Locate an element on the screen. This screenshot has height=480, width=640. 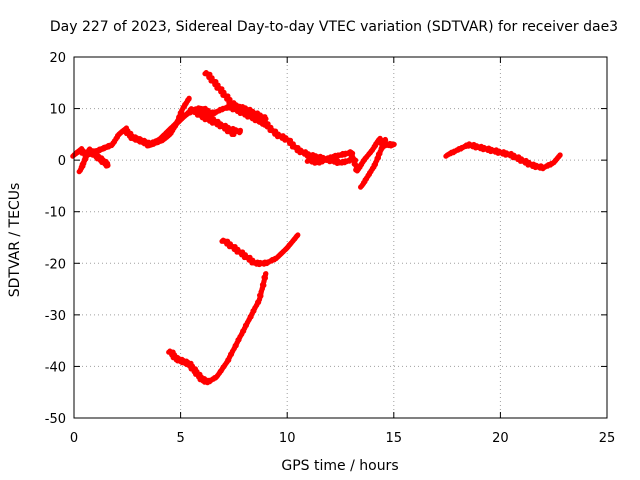
x-tick-label: 5 is located at coordinates (180, 438).